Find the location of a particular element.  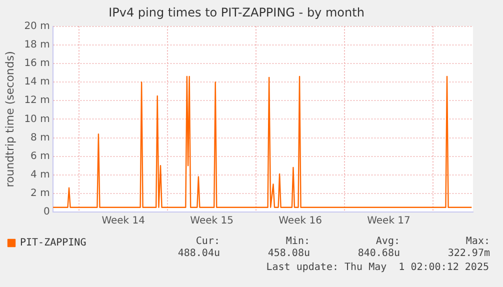

x-tick-label: Week 16 is located at coordinates (300, 221).